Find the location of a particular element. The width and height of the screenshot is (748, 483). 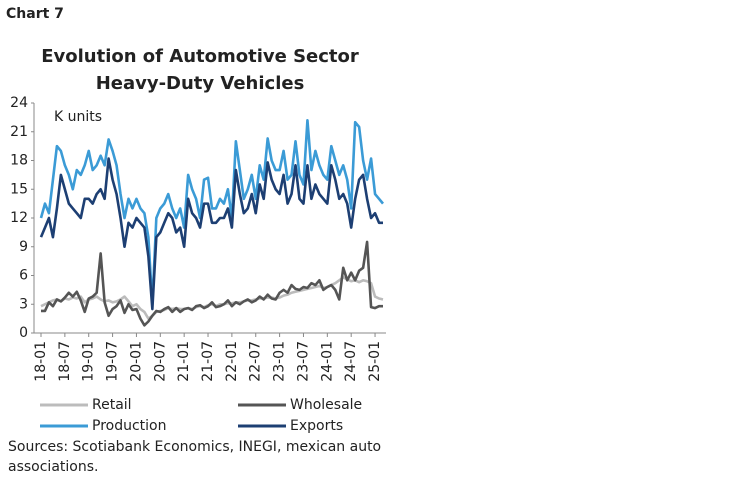

x-tick-label: 18-07 is located at coordinates (65, 361).